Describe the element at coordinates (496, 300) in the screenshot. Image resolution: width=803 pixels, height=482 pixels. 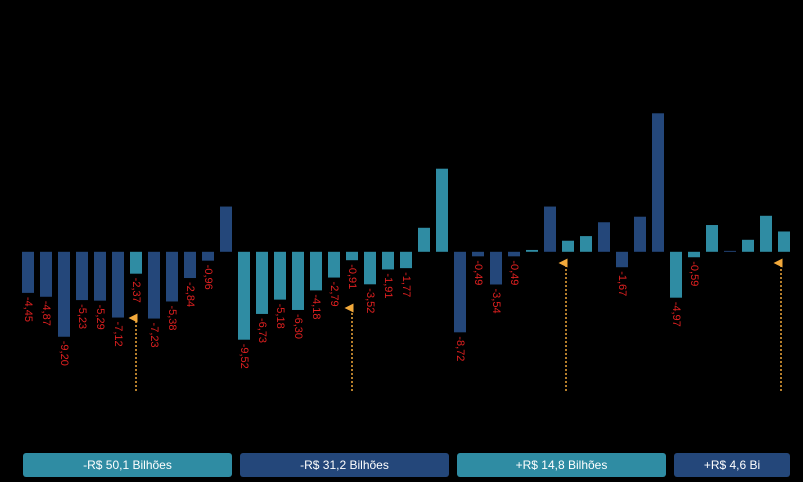
I see `value-label: -3,54` at that location.